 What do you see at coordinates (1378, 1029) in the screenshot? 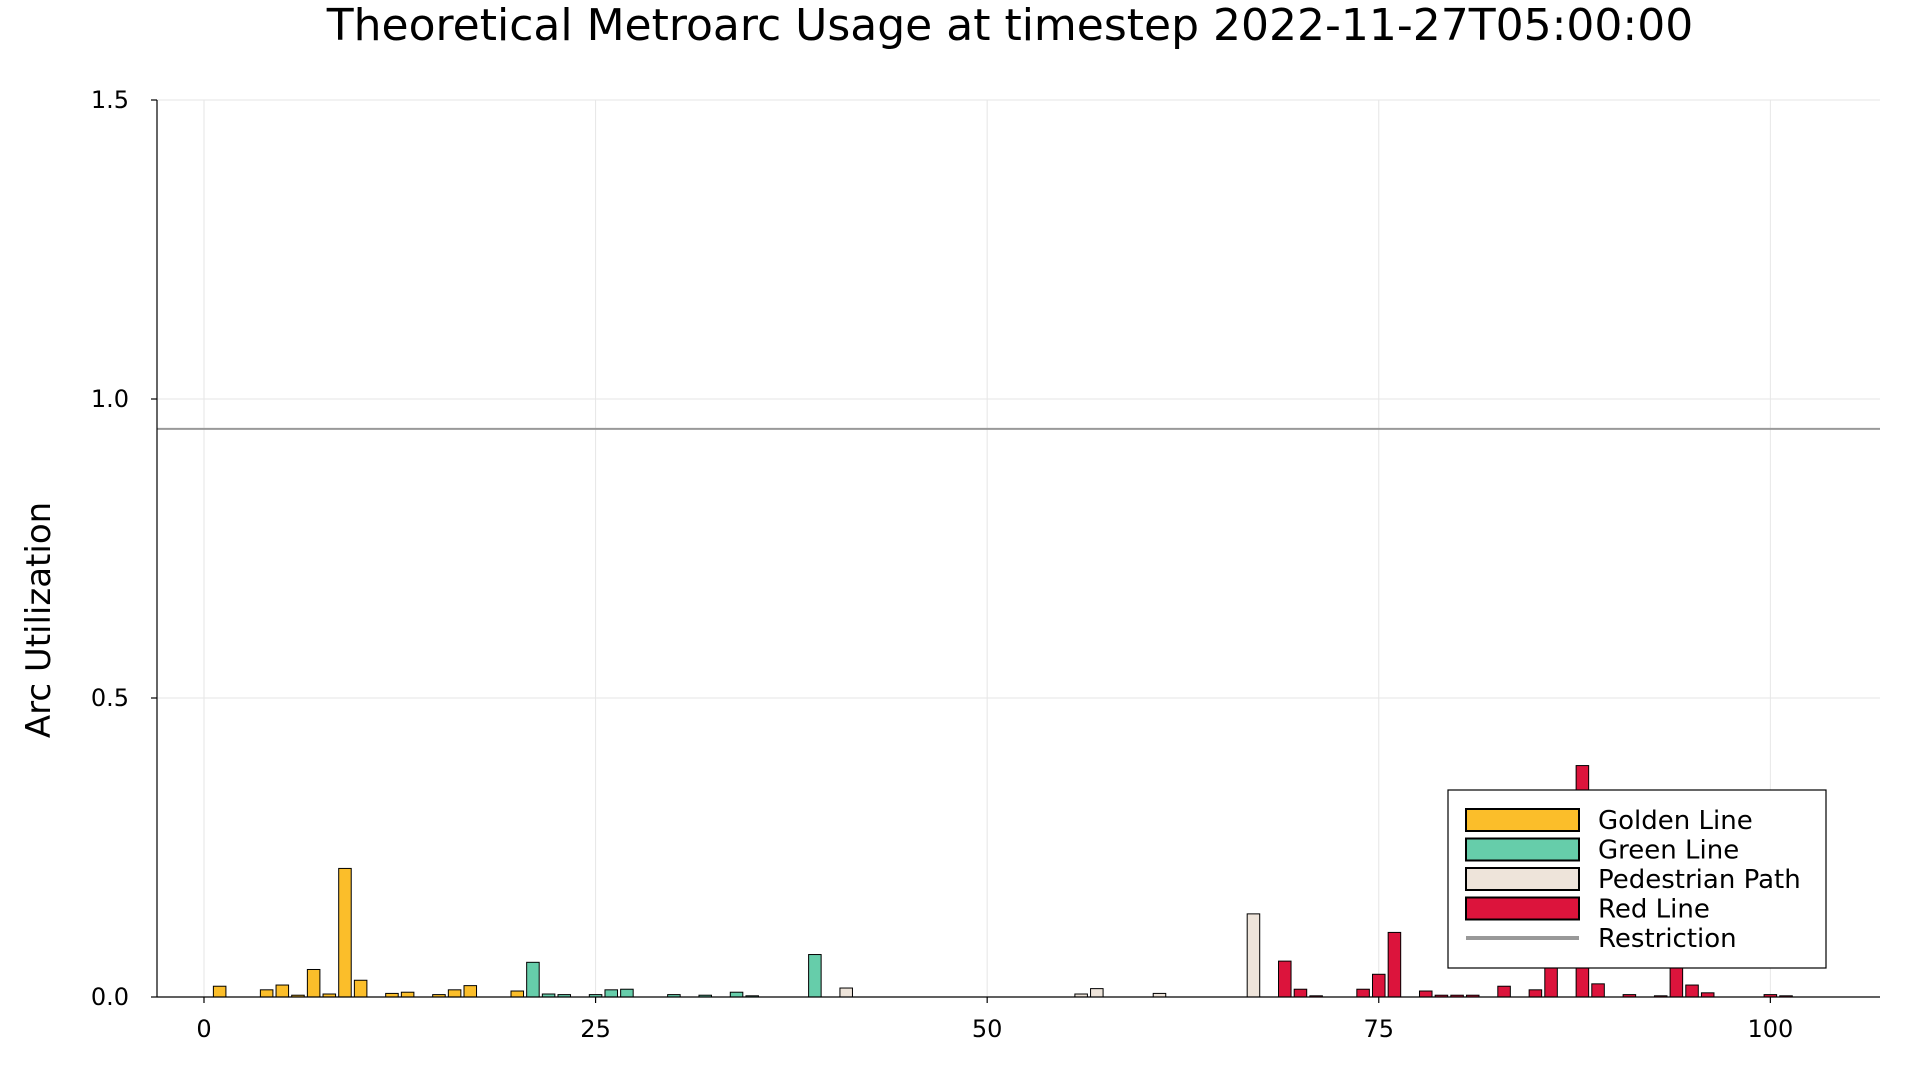
I see `x-tick-label: 75` at bounding box center [1378, 1029].